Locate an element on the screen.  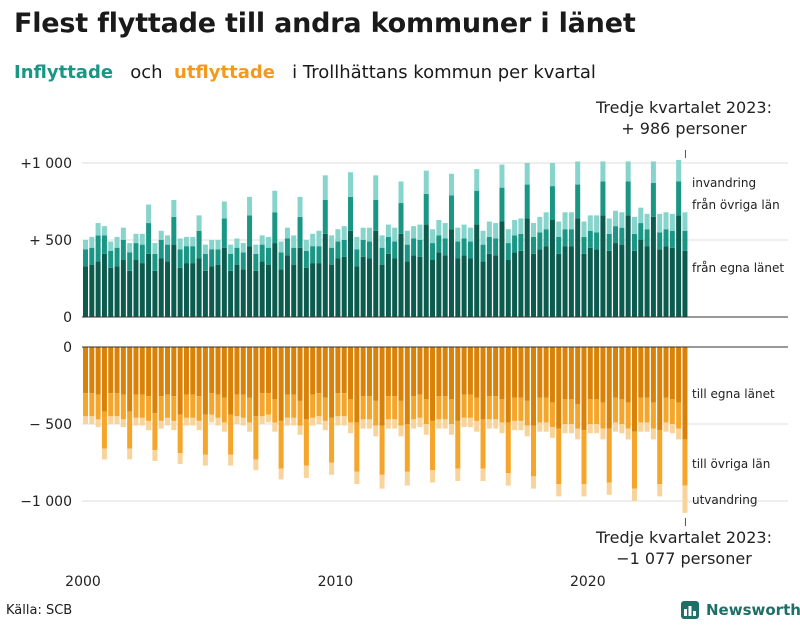
subtitle-och: och is located at coordinates (146, 72).